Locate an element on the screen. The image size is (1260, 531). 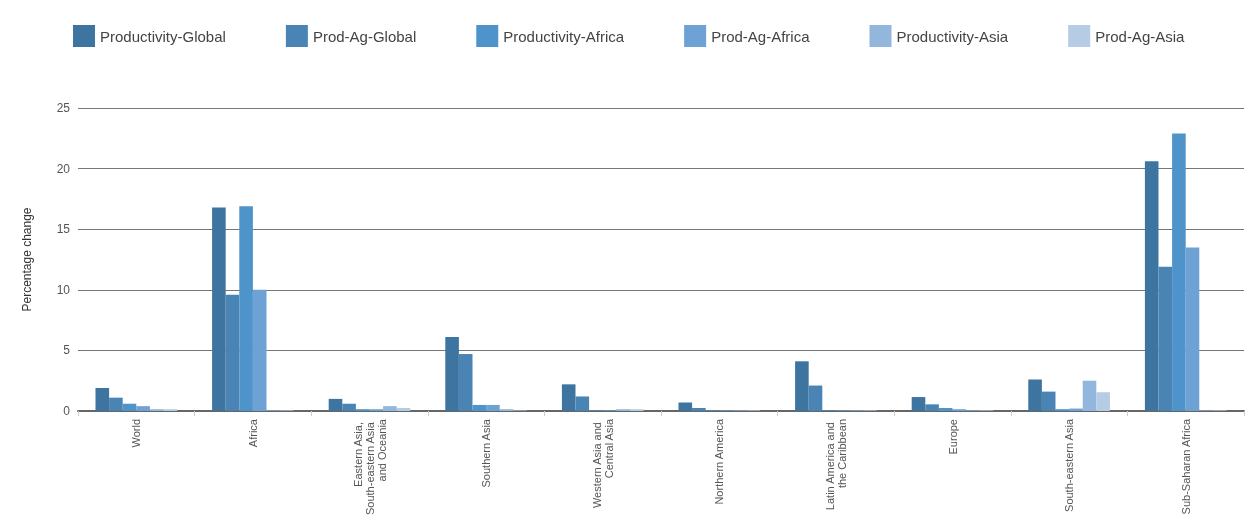
y-axis-title: Percentage change is located at coordinates (27, 259).